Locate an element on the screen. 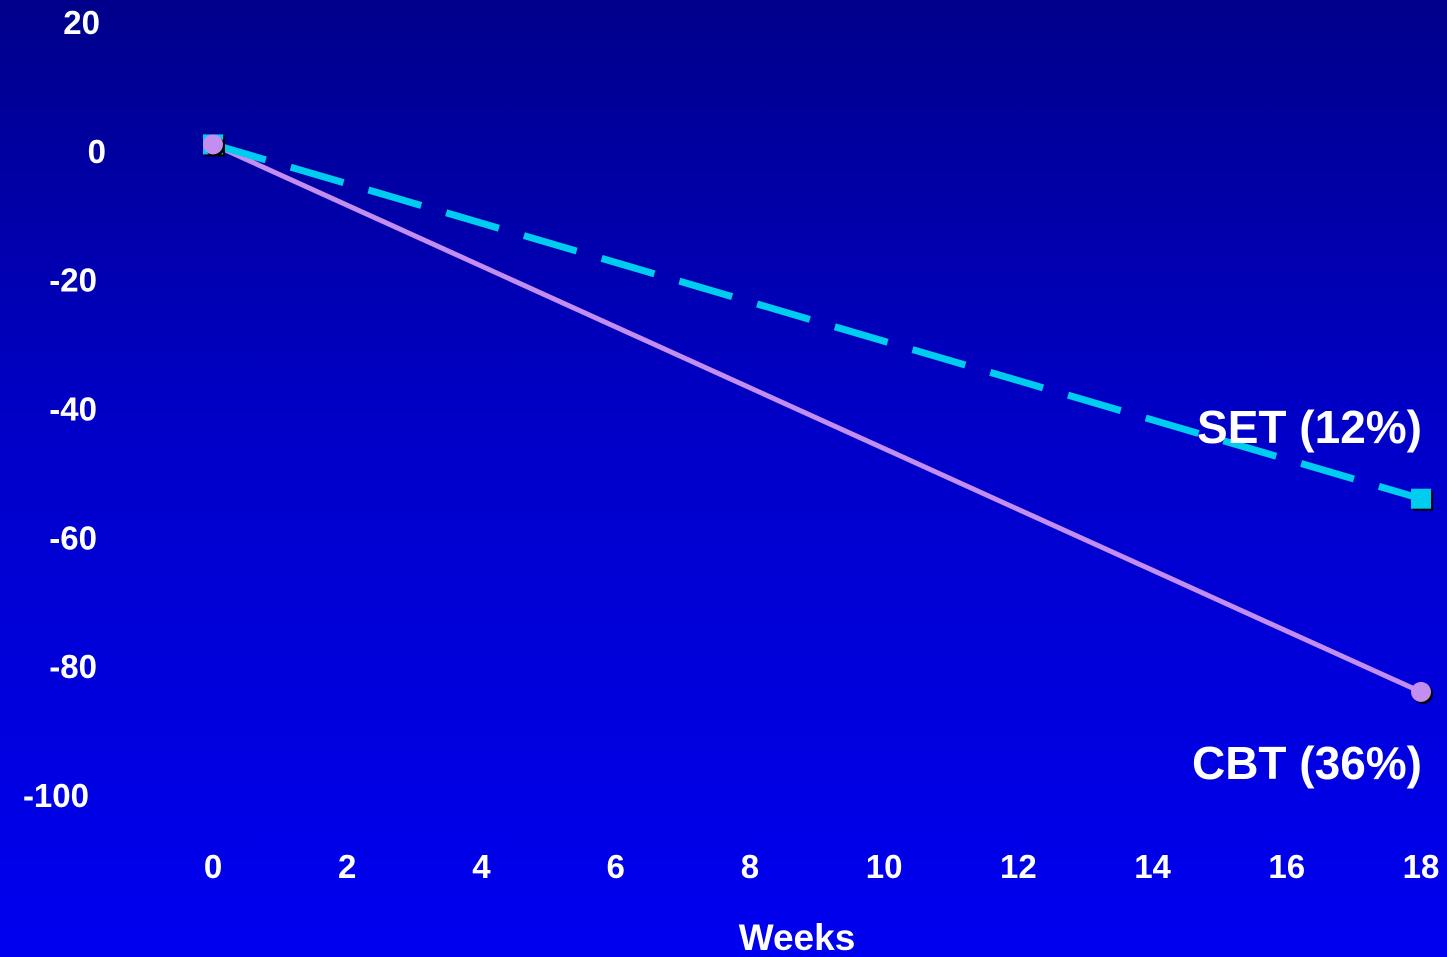  y-tick-label: -20 is located at coordinates (73, 280).